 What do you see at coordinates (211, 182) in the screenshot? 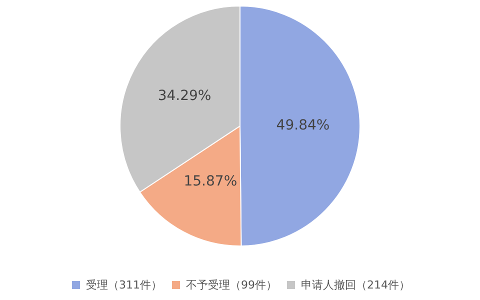
I see `data-label: 15.87%` at bounding box center [211, 182].